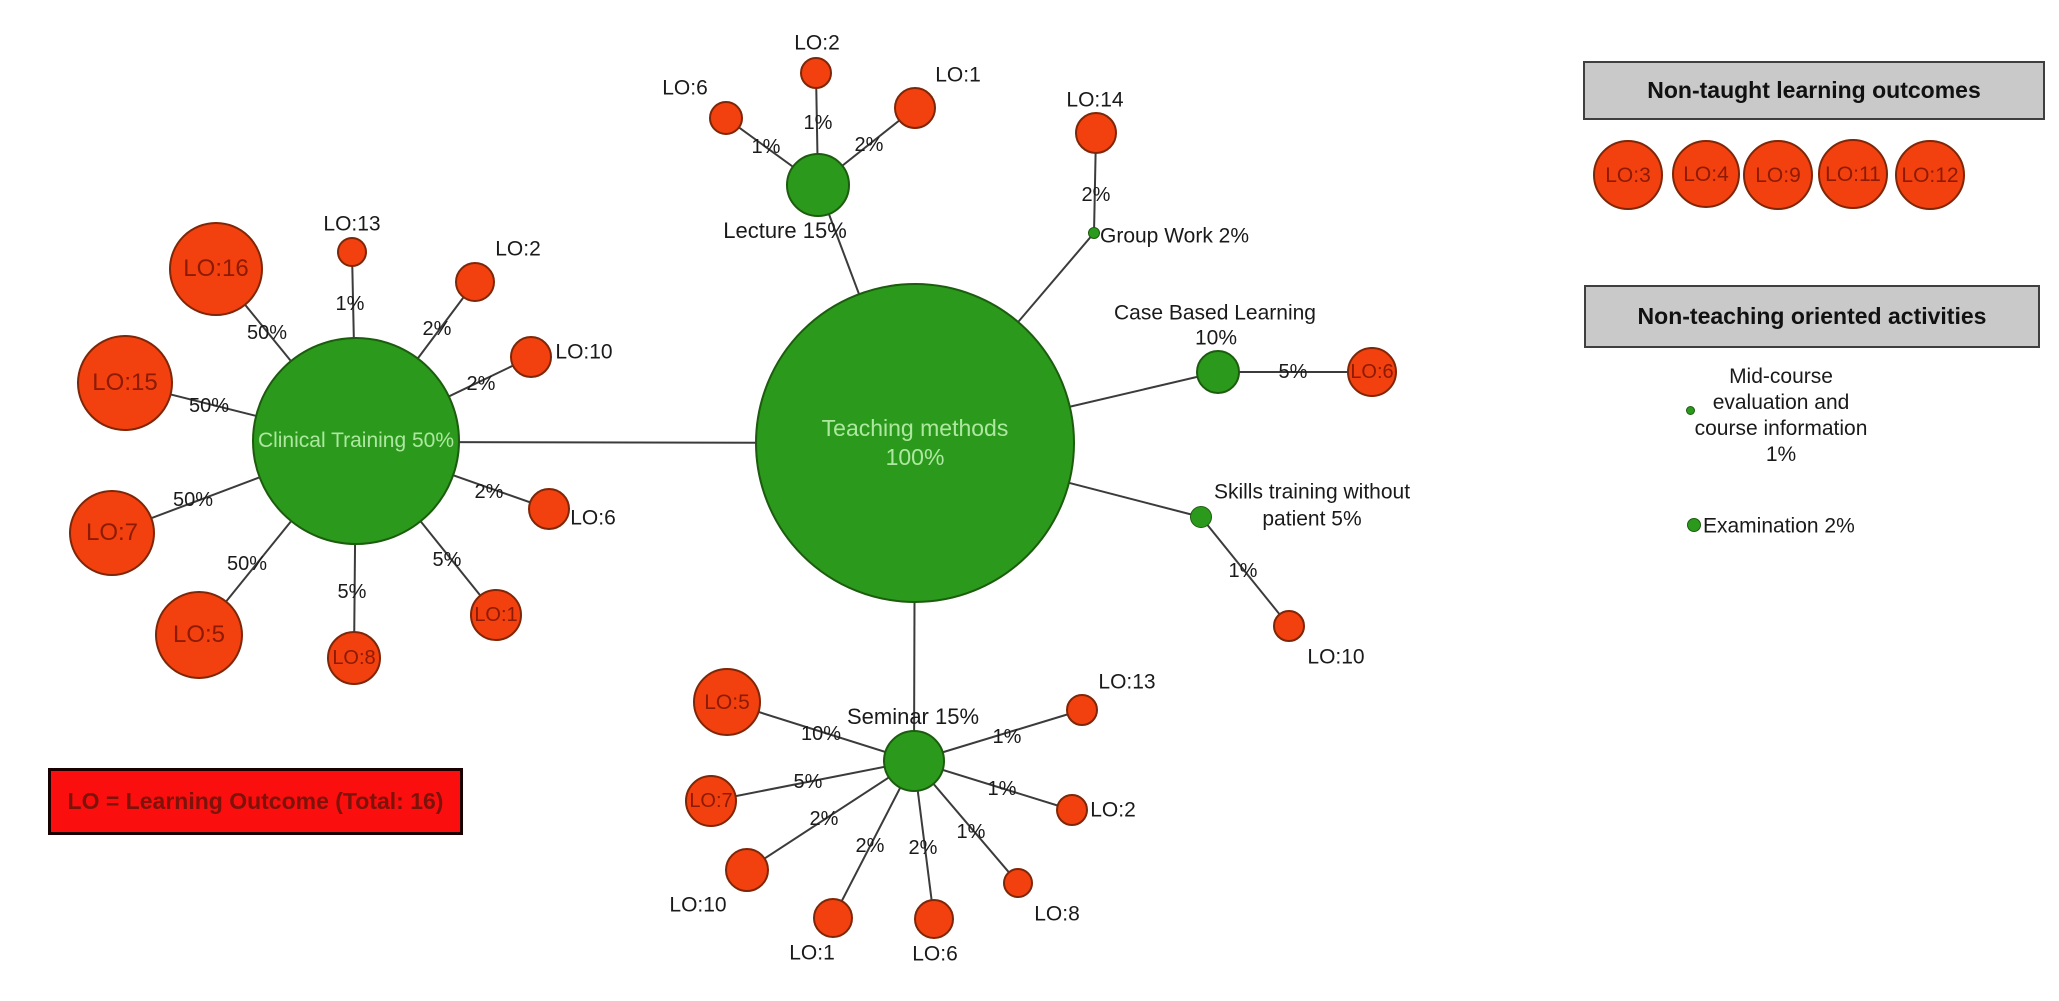 This screenshot has height=1001, width=2059. Describe the element at coordinates (1779, 526) in the screenshot. I see `examination-label: Examination 2%` at that location.